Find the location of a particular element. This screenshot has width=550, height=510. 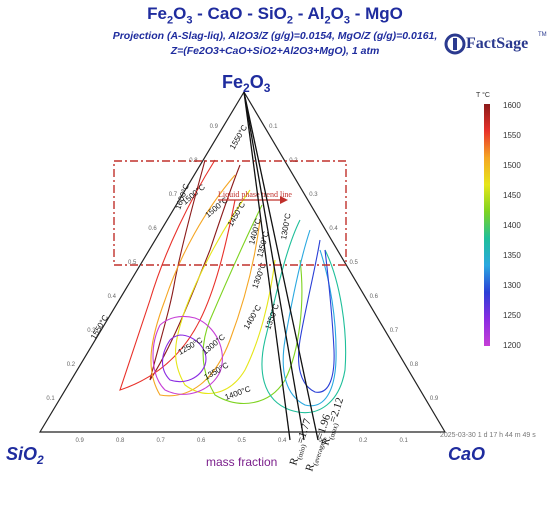

colorbar-tick-label: 1200 is located at coordinates (512, 345).